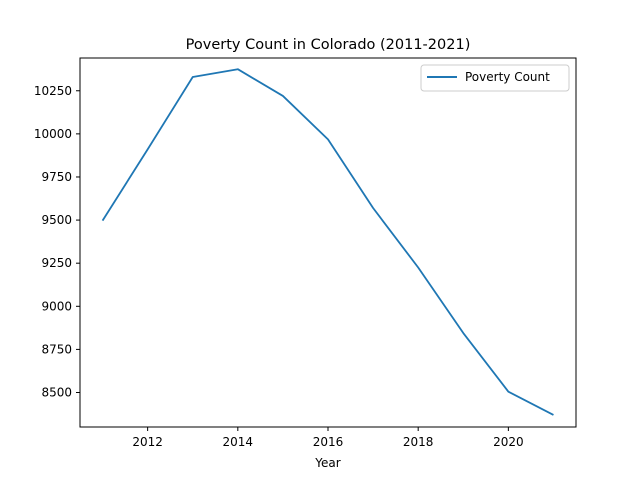 This screenshot has width=640, height=480. What do you see at coordinates (56, 349) in the screenshot?
I see `y-tick-label: 8750` at bounding box center [56, 349].